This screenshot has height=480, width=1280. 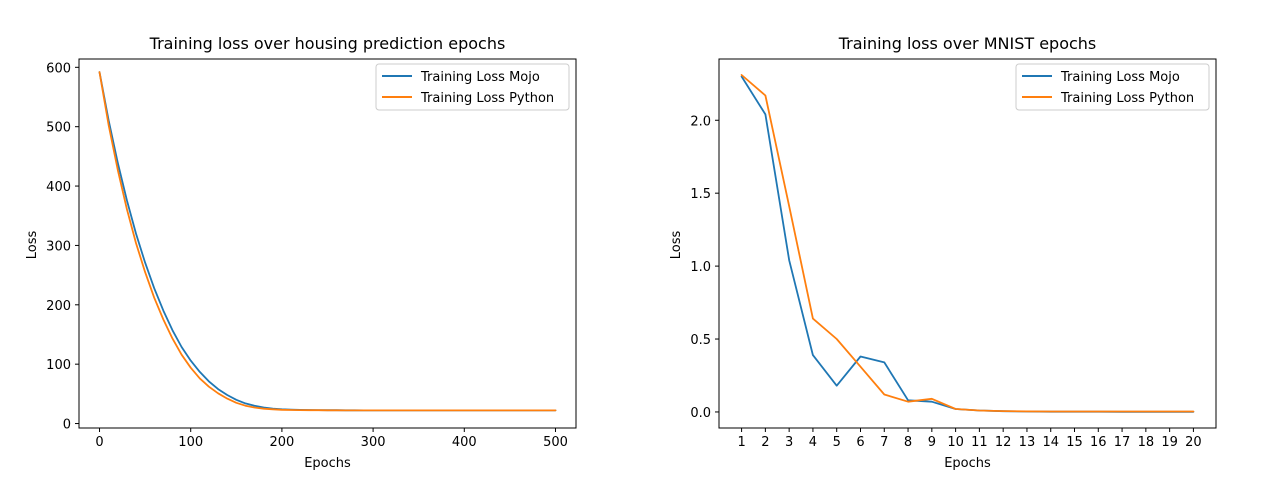 What do you see at coordinates (58, 128) in the screenshot?
I see `y-tick-label: 500` at bounding box center [58, 128].